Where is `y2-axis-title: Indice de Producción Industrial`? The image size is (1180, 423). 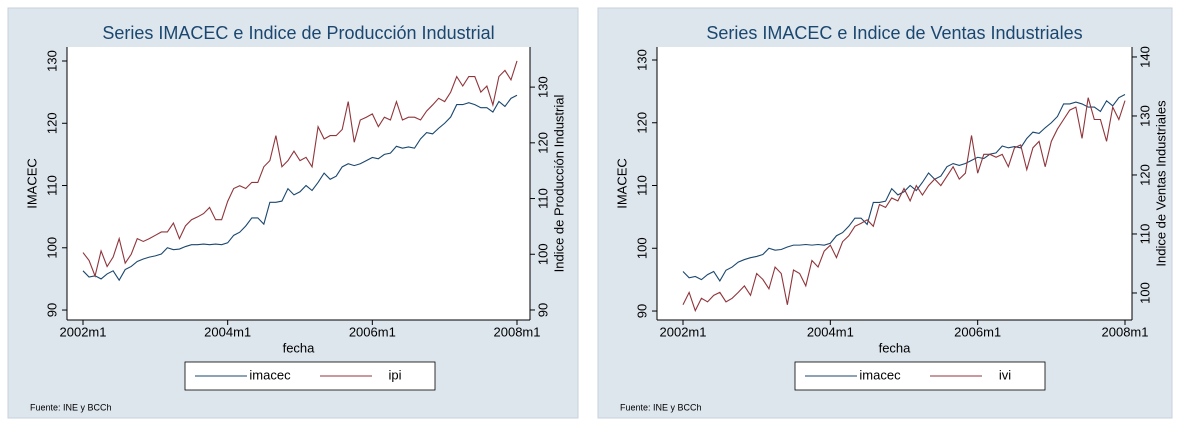
y2-axis-title: Indice de Producción Industrial is located at coordinates (558, 184).